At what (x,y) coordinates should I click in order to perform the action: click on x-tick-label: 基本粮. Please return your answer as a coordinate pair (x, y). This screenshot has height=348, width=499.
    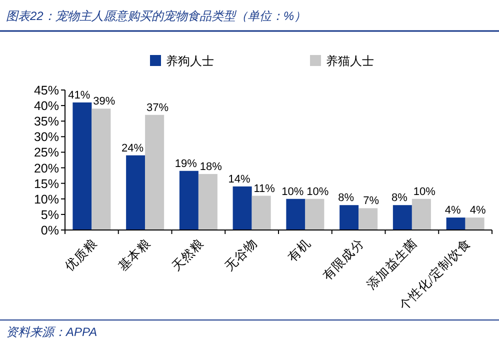
    Looking at the image, I should click on (135, 255).